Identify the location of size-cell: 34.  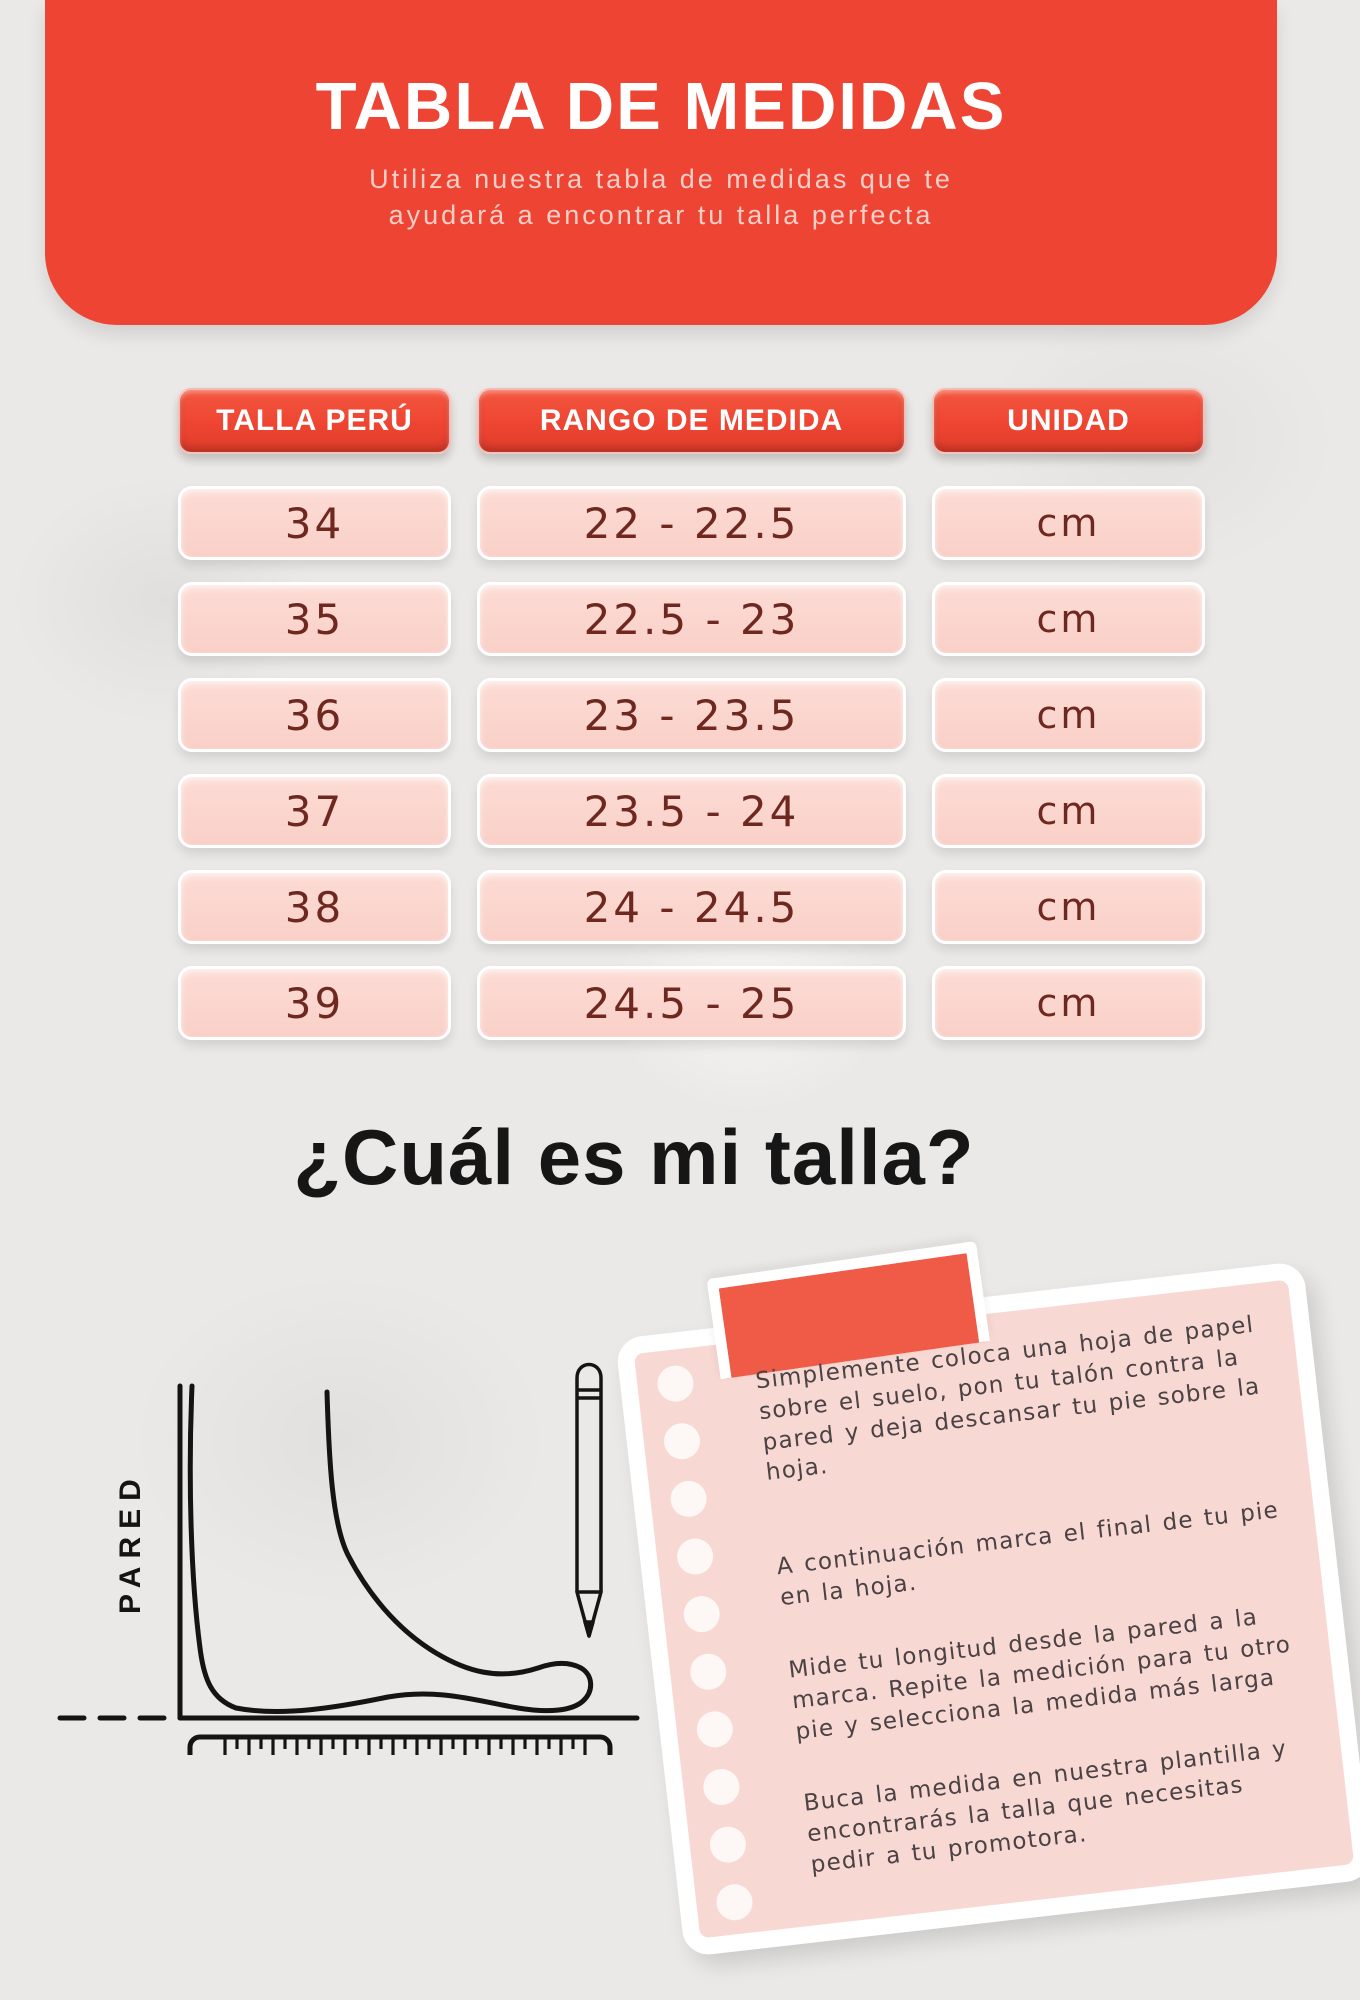
(314, 523).